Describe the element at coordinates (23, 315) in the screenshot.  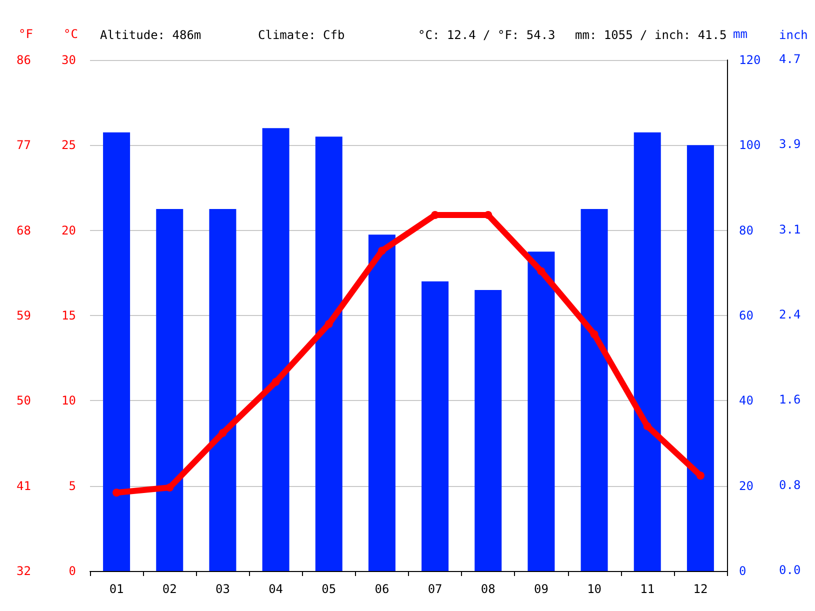
I see `y2-tick-label: 59` at that location.